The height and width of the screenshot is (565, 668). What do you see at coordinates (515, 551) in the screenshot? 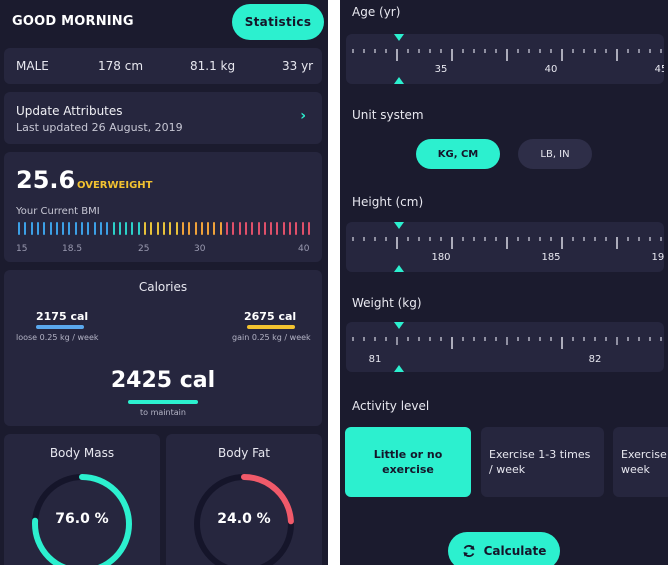
I see `calculate-label: Calculate` at bounding box center [515, 551].